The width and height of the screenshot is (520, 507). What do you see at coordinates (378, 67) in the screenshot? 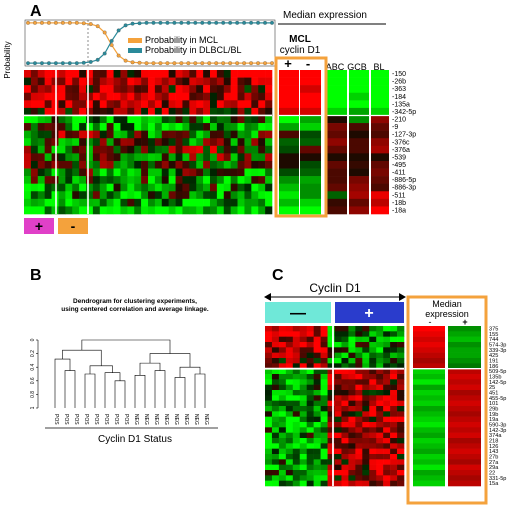
I see `ref-col-bl: BL` at bounding box center [378, 67].